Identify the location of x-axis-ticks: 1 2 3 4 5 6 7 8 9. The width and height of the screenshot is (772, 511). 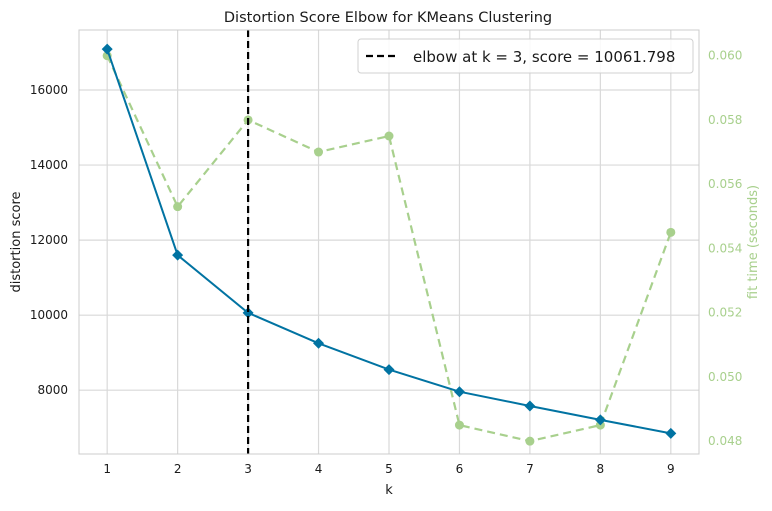
(388, 469).